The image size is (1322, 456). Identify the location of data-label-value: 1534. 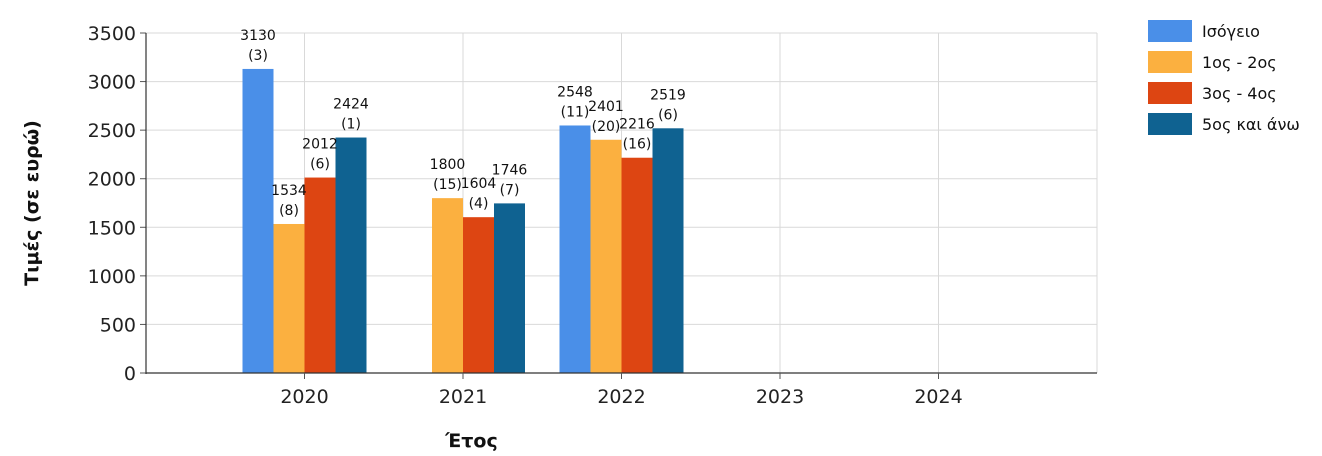
(289, 191).